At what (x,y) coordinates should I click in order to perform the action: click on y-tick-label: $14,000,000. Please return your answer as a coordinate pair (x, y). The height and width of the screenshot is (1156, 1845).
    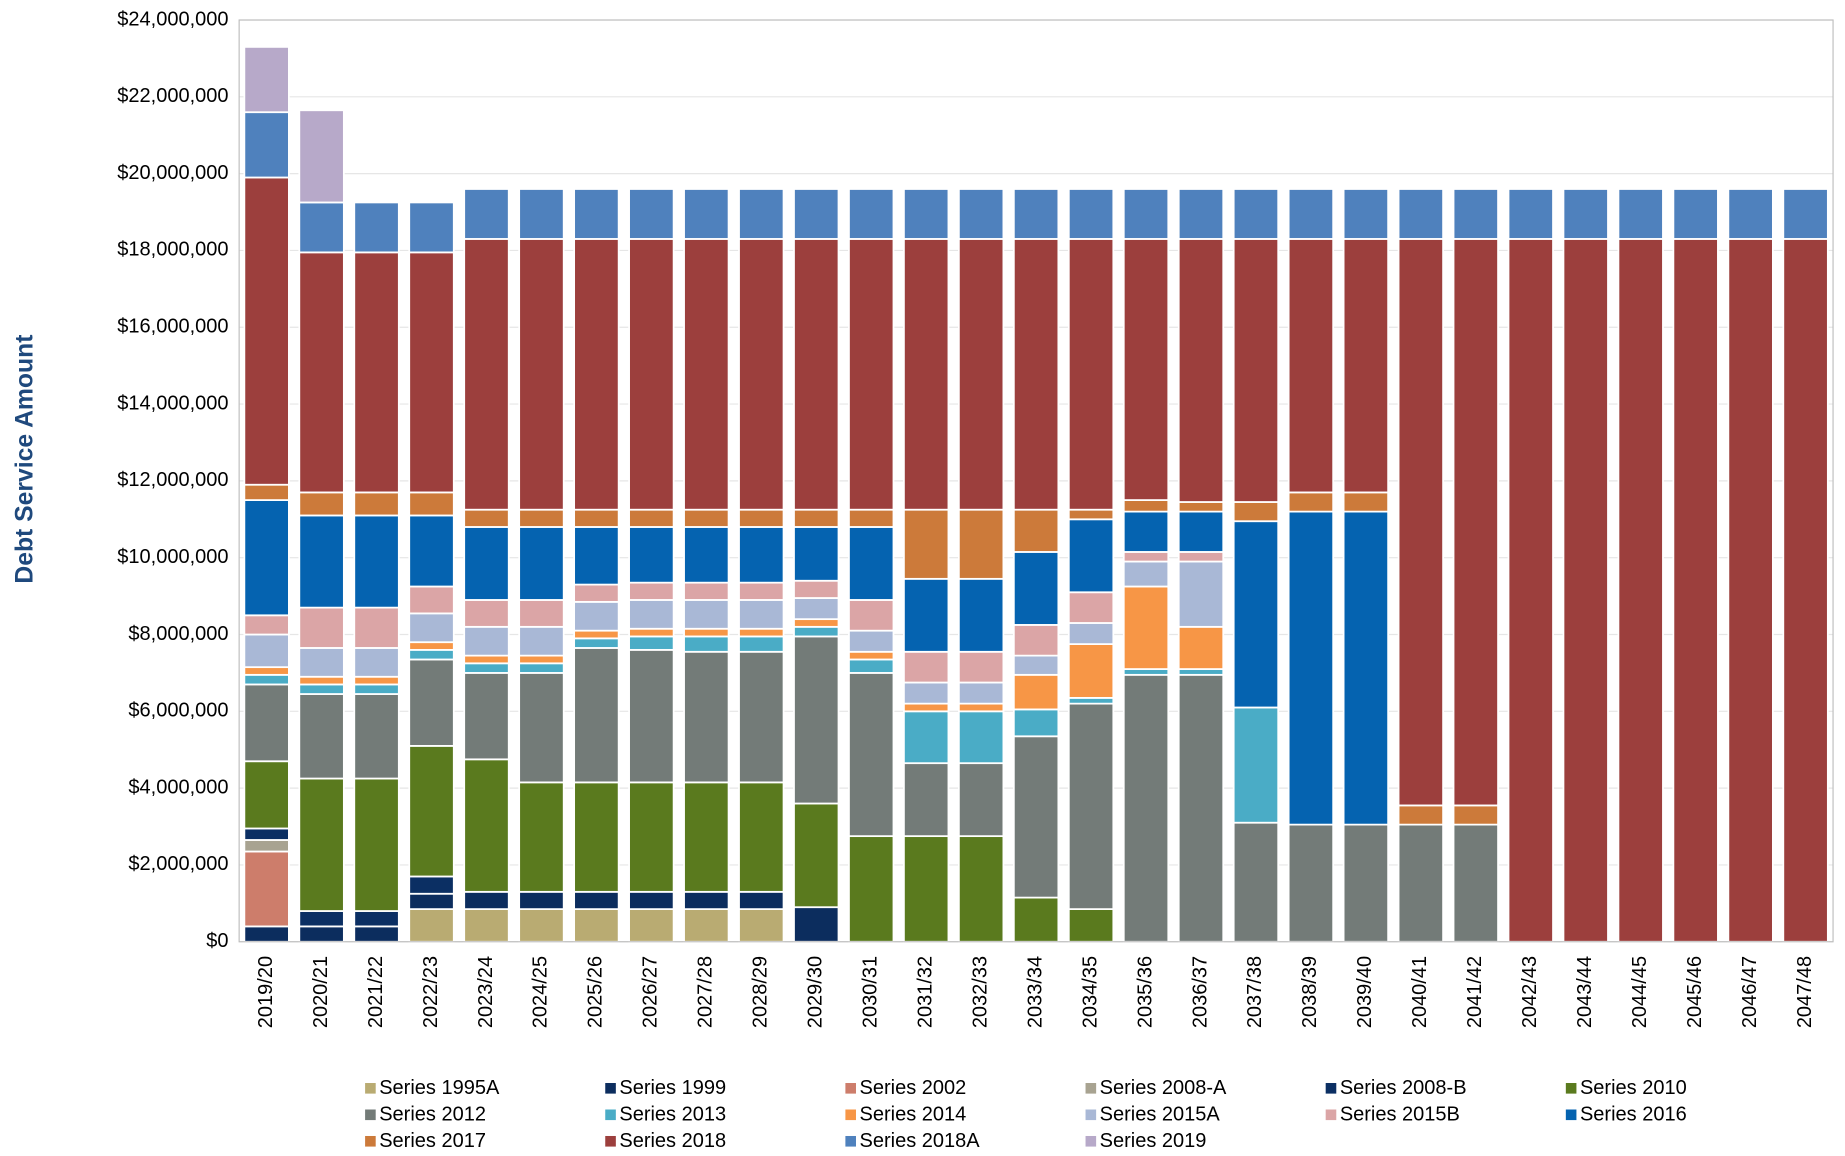
    Looking at the image, I should click on (172, 403).